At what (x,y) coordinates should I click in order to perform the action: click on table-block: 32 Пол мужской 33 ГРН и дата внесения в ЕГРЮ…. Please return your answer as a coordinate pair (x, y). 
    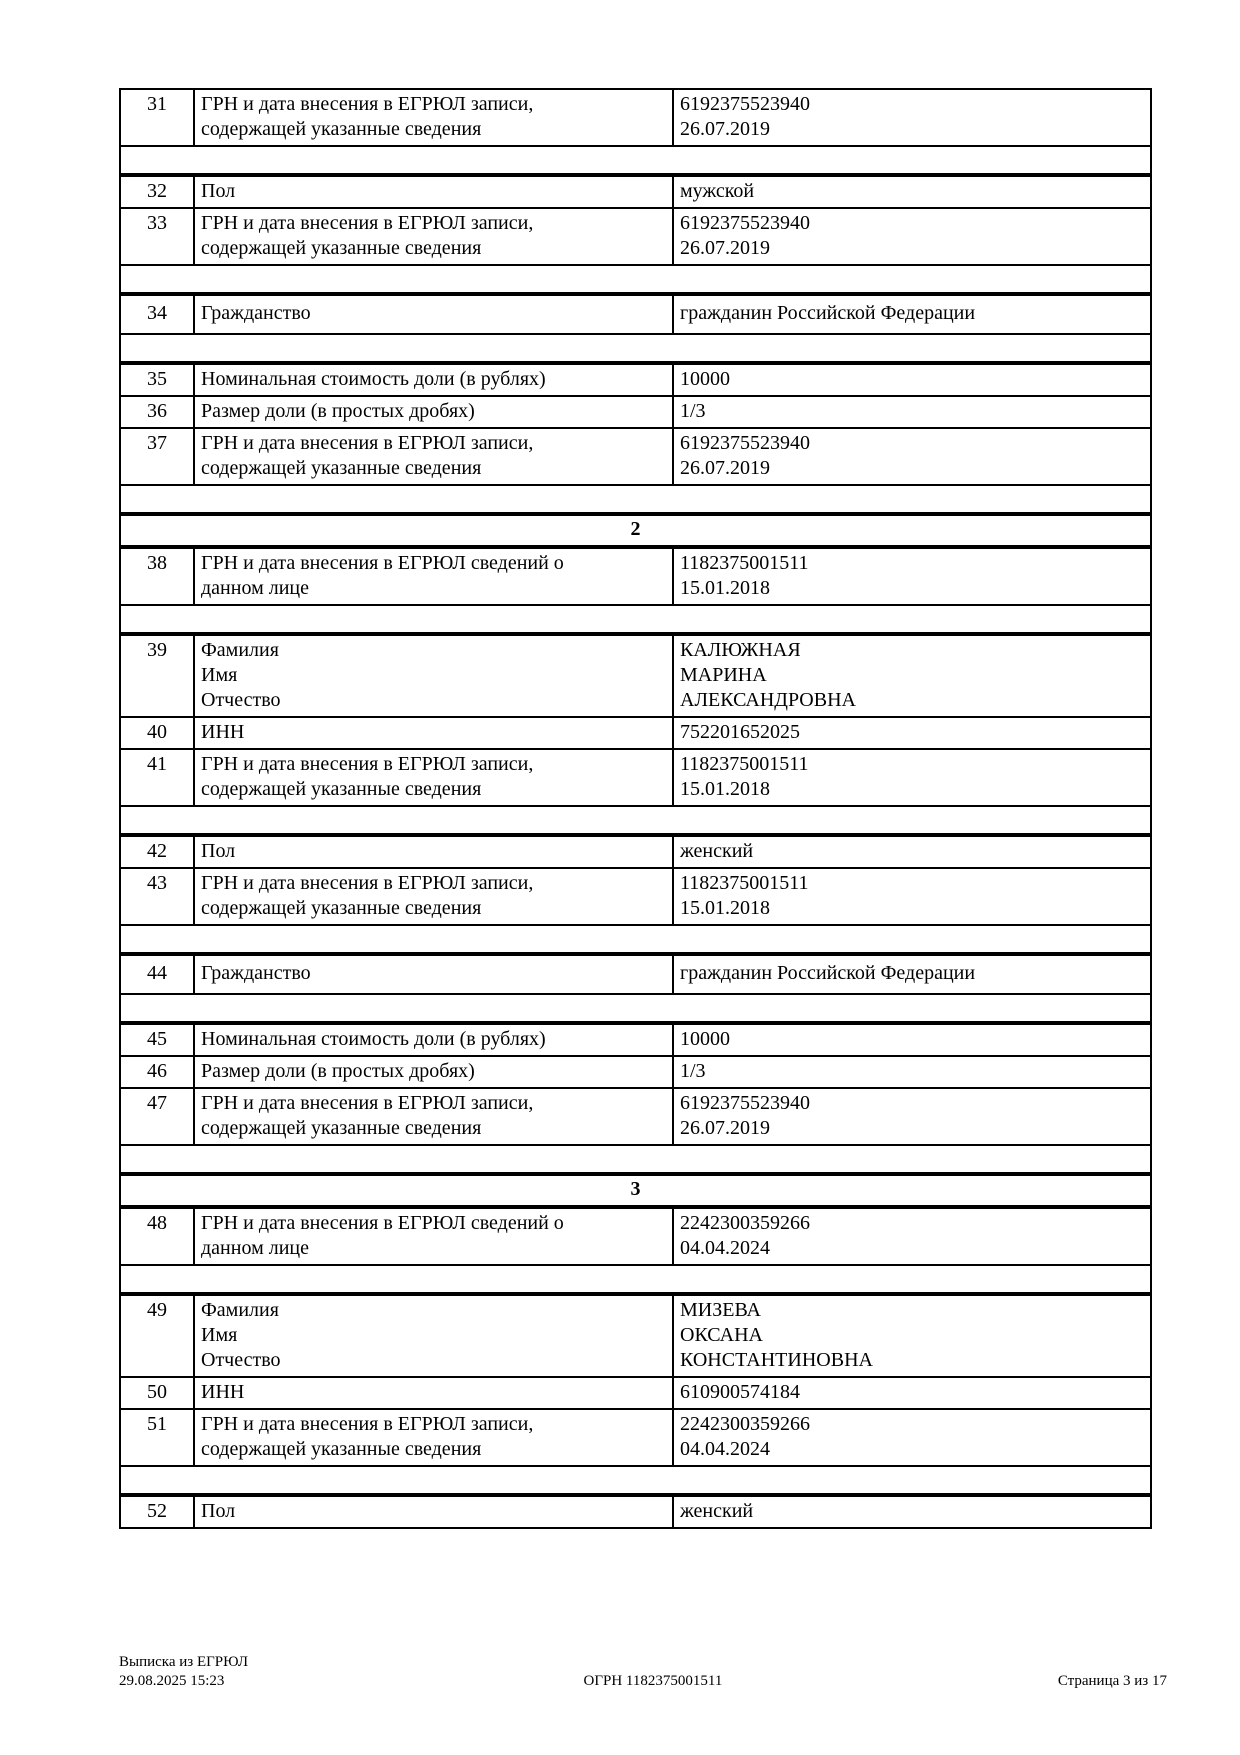
    Looking at the image, I should click on (635, 234).